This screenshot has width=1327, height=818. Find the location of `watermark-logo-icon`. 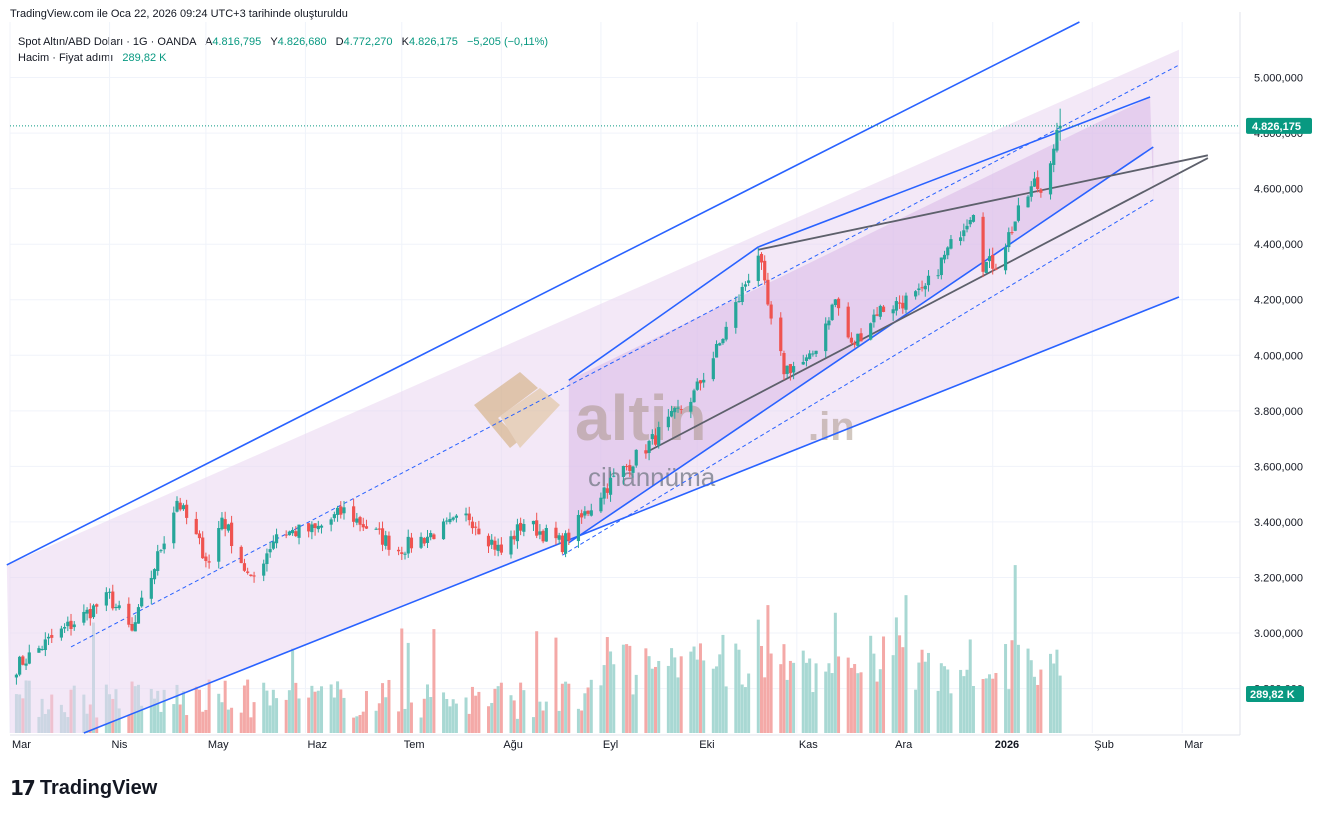

watermark-logo-icon is located at coordinates (517, 410).